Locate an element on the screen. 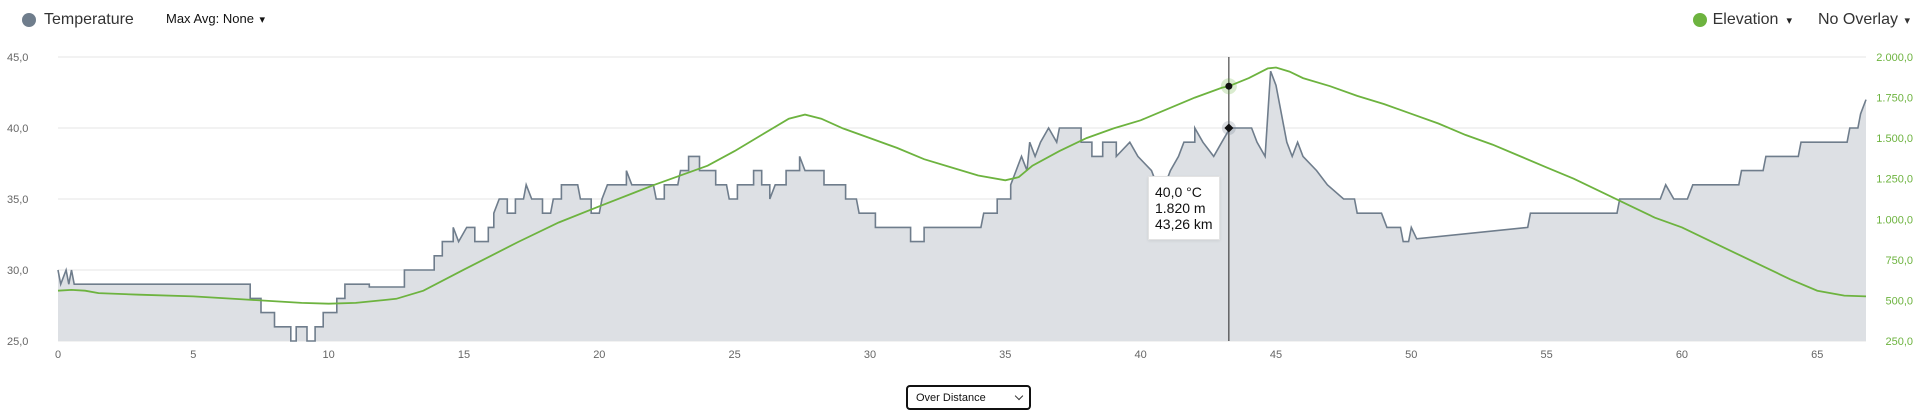  x-tick-label: 45 is located at coordinates (1276, 355).